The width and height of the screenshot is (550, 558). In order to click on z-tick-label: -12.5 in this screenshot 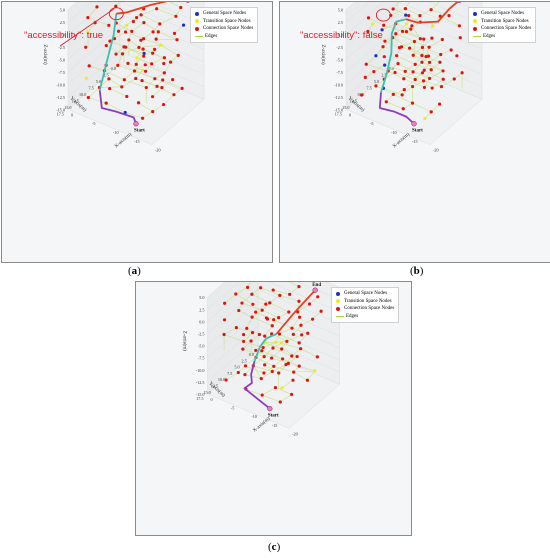, I will do `click(200, 382)`.